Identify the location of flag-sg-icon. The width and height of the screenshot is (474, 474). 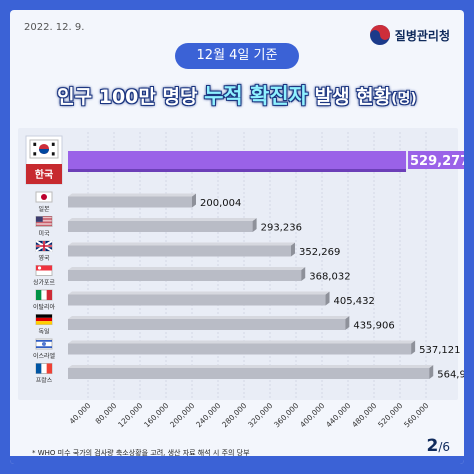
(44, 270).